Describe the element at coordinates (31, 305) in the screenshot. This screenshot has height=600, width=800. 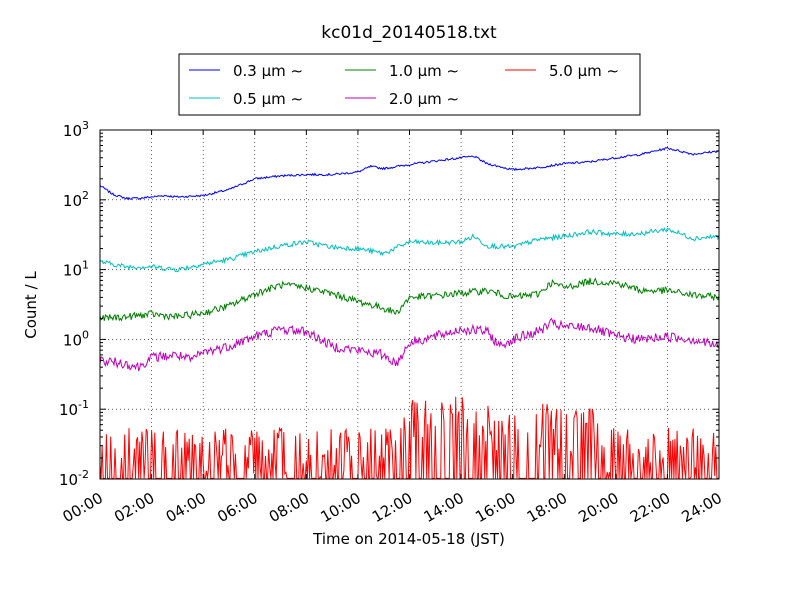
I see `y-axis-label: Count / L` at that location.